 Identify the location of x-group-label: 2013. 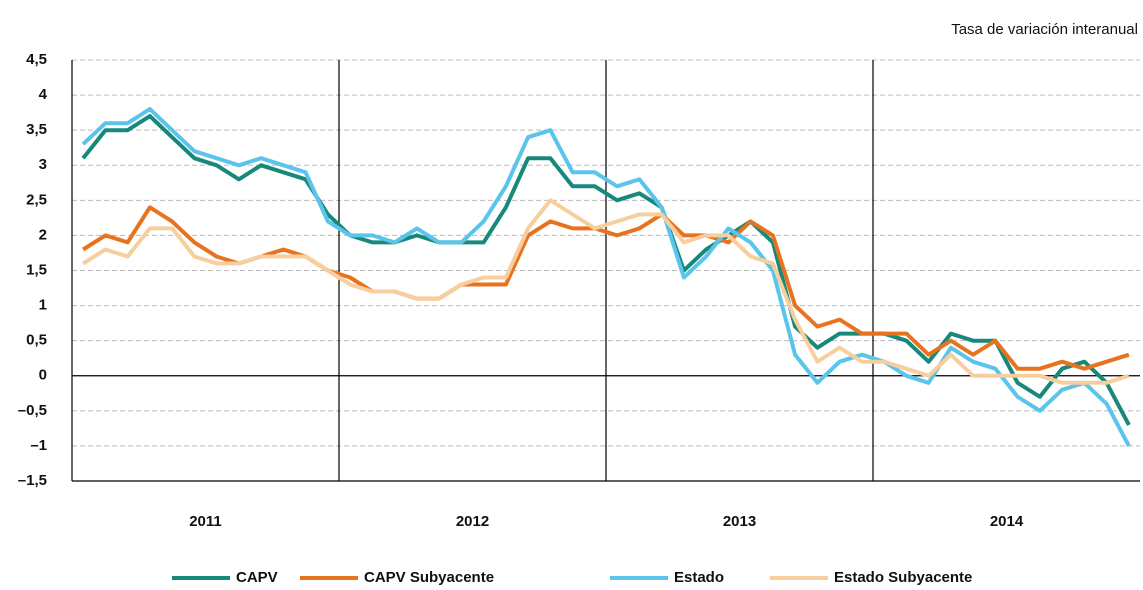
(739, 521).